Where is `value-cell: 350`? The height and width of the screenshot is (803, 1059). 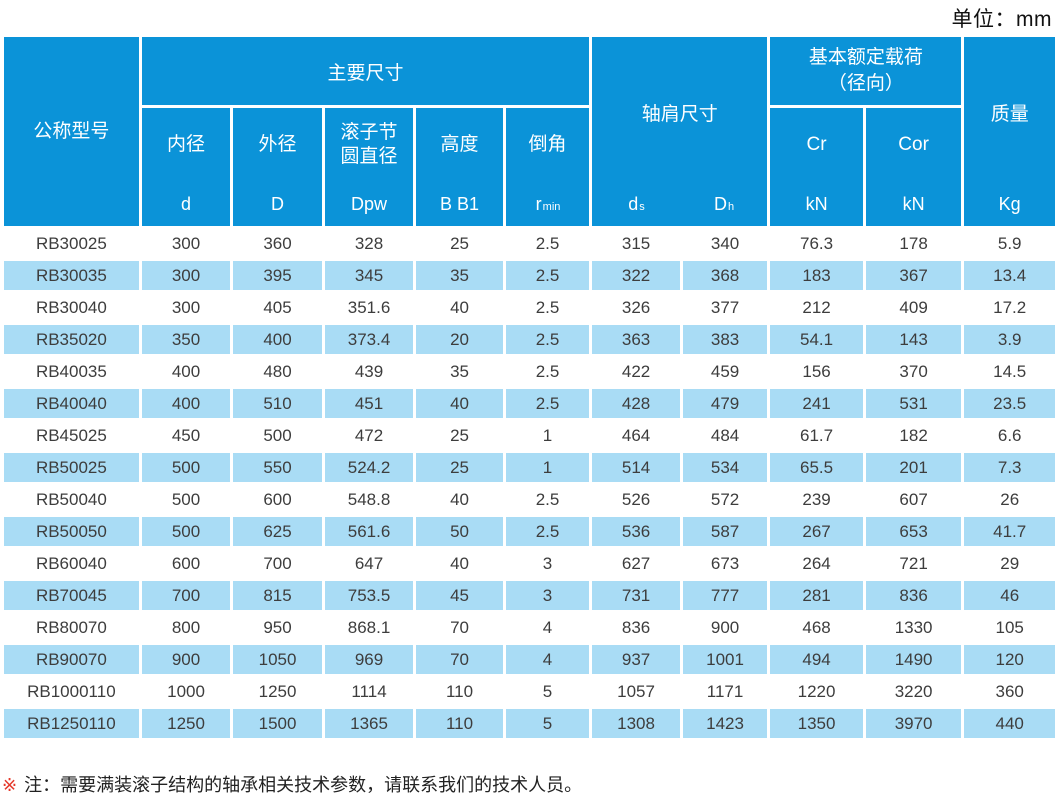
value-cell: 350 is located at coordinates (186, 339).